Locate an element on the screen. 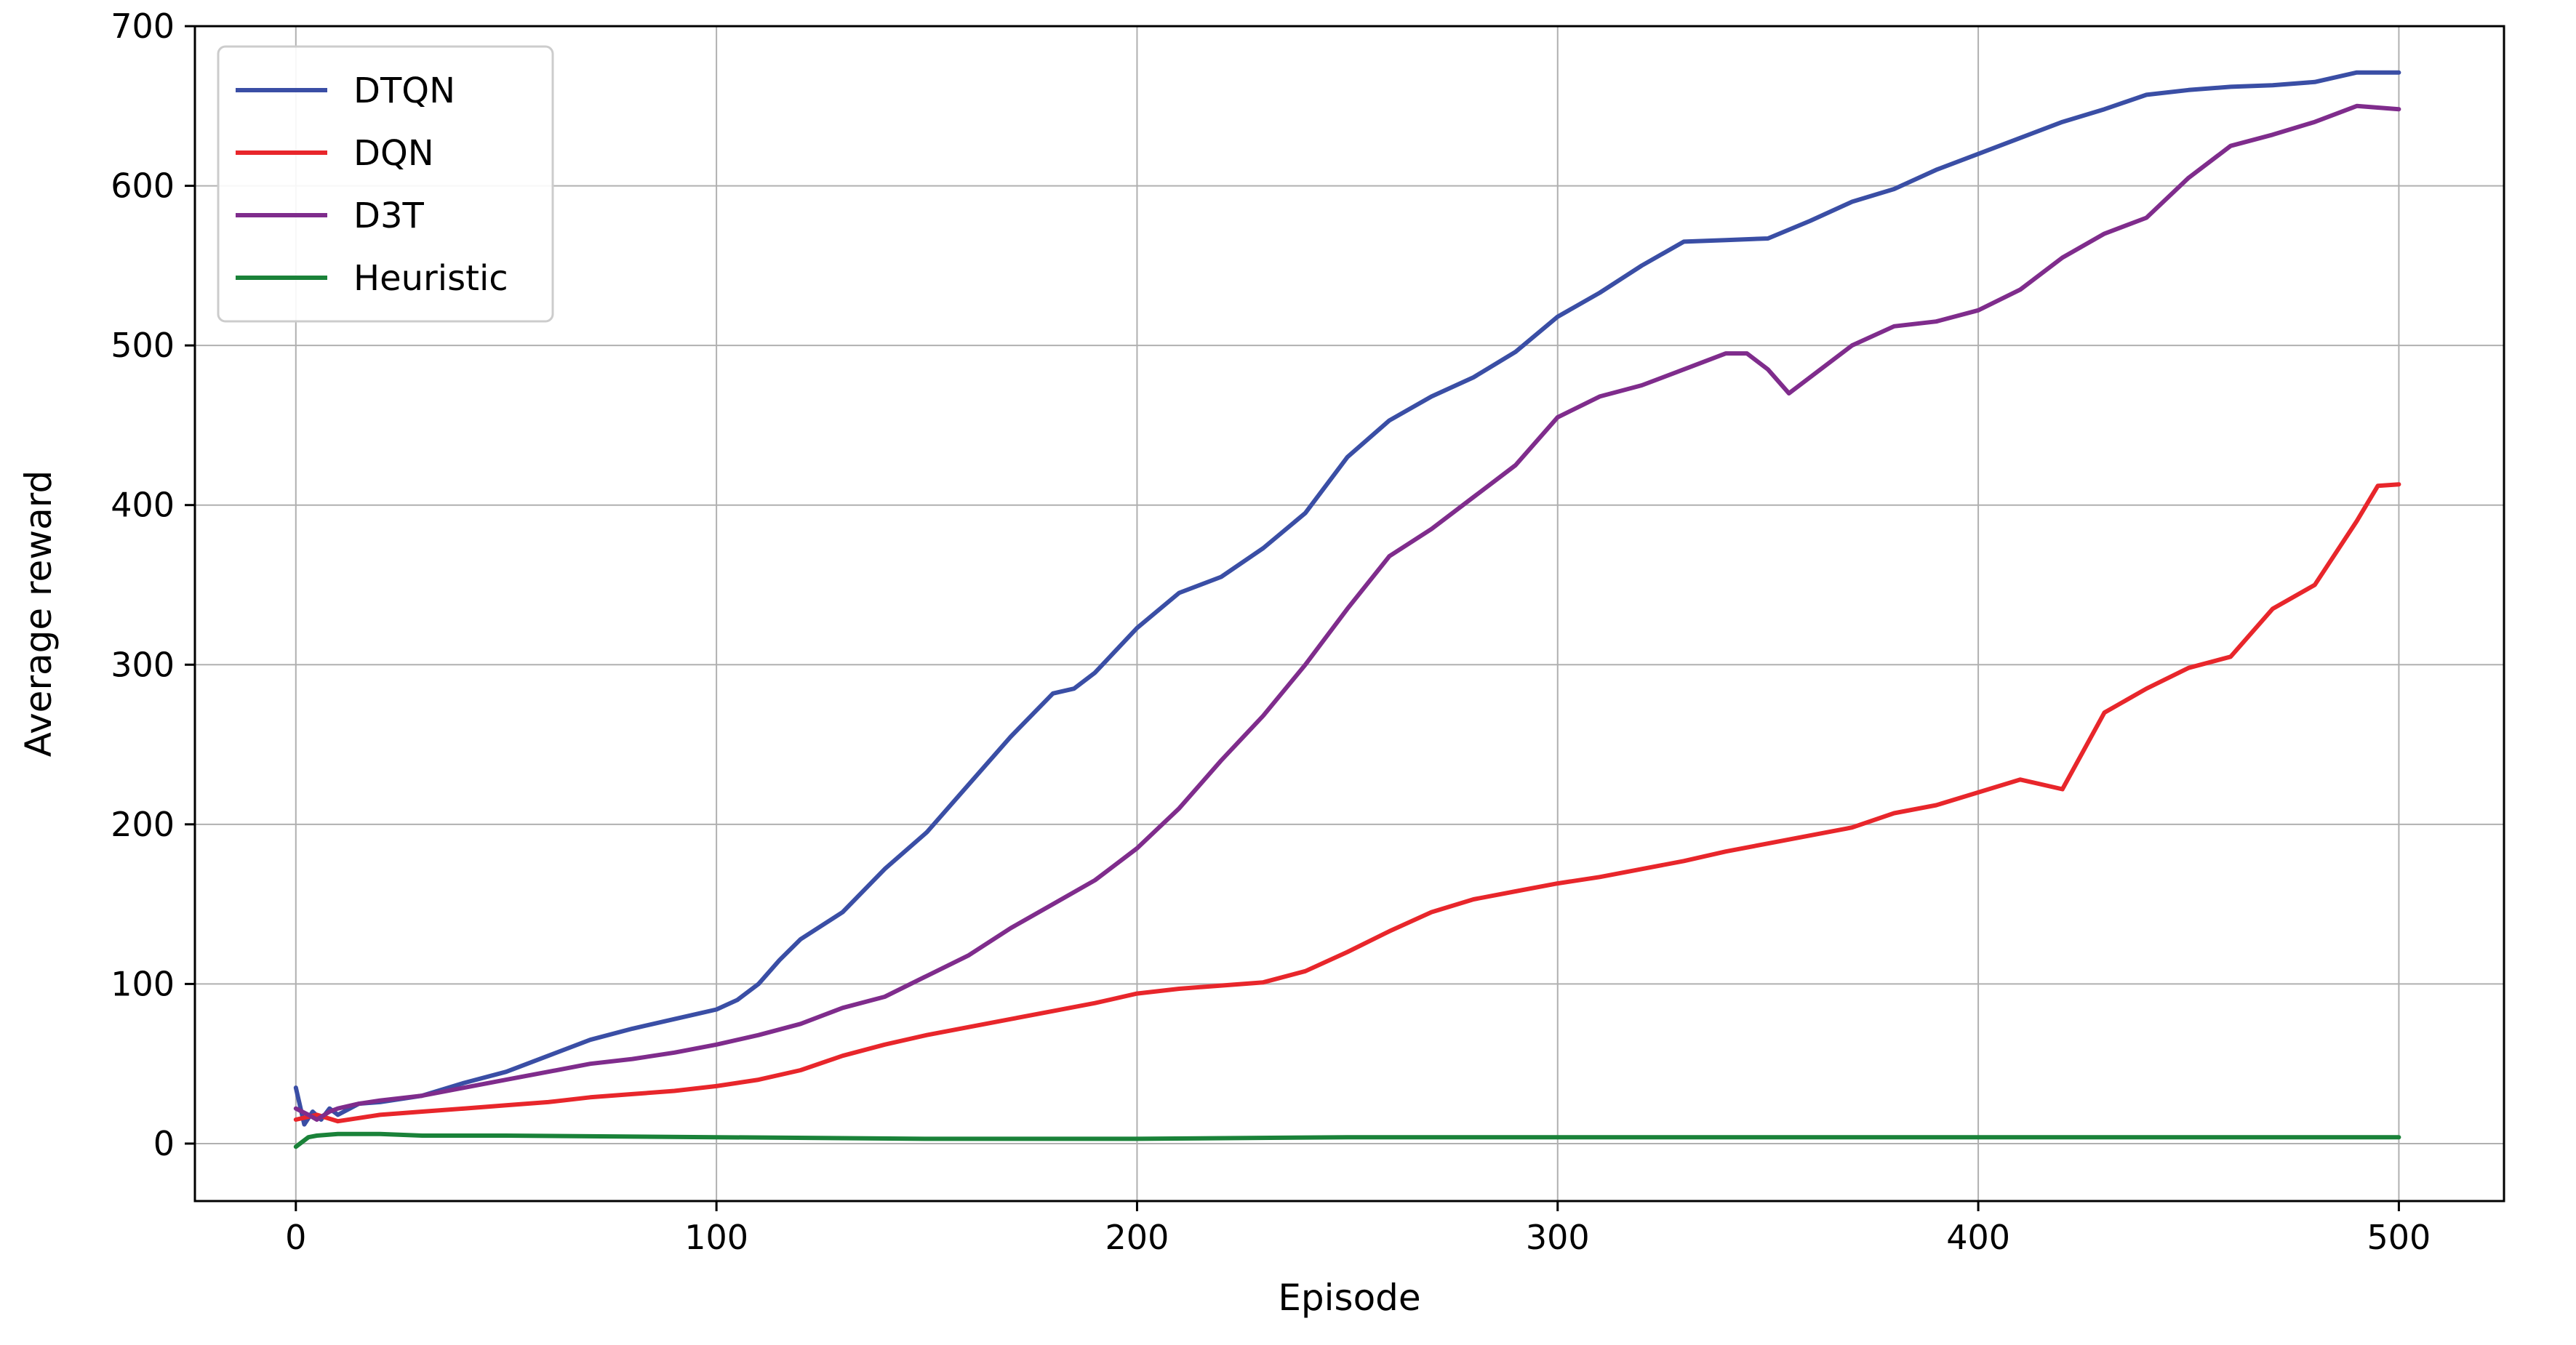  x-tick-label: 400 is located at coordinates (1978, 1237).